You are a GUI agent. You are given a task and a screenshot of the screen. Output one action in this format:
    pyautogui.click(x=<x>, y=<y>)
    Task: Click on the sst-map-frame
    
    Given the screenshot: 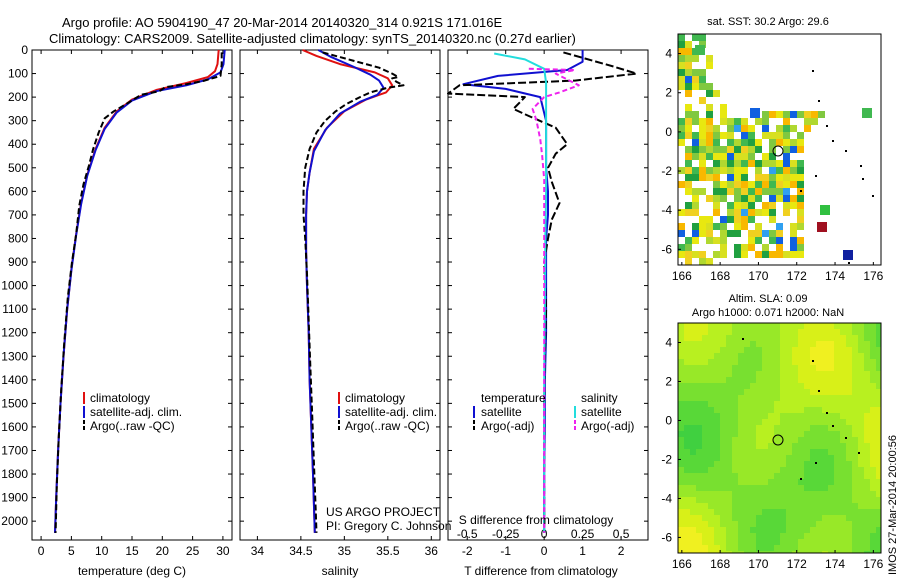 What is the action you would take?
    pyautogui.click(x=779, y=149)
    